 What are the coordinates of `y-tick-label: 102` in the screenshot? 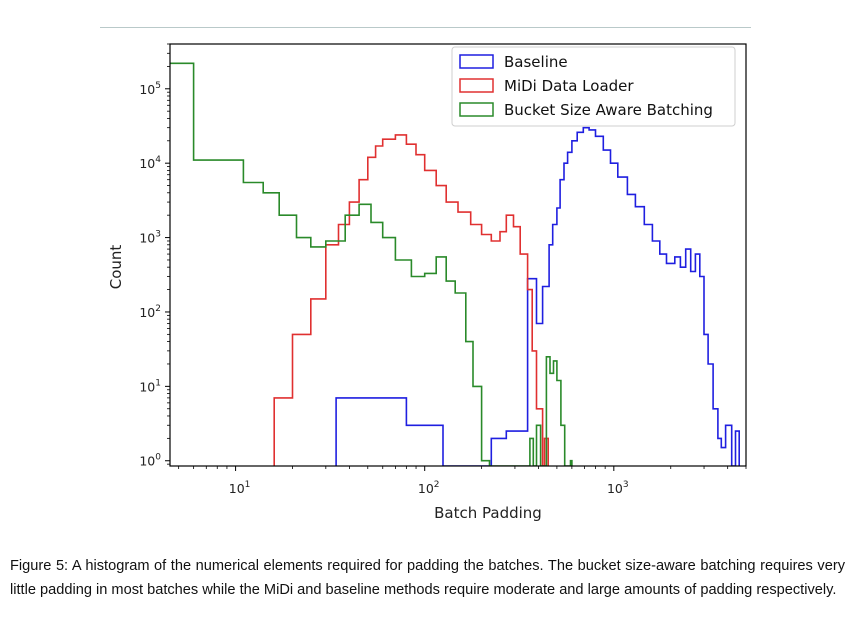 It's located at (150, 312).